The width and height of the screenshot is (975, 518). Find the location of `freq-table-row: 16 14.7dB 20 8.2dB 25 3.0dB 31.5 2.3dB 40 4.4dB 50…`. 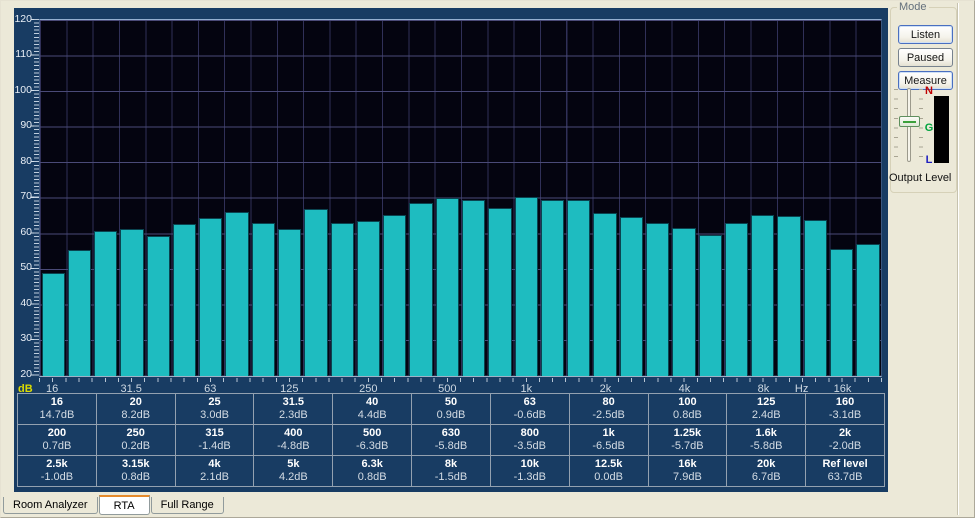

freq-table-row: 16 14.7dB 20 8.2dB 25 3.0dB 31.5 2.3dB 40 4.4dB 50… is located at coordinates (451, 409).